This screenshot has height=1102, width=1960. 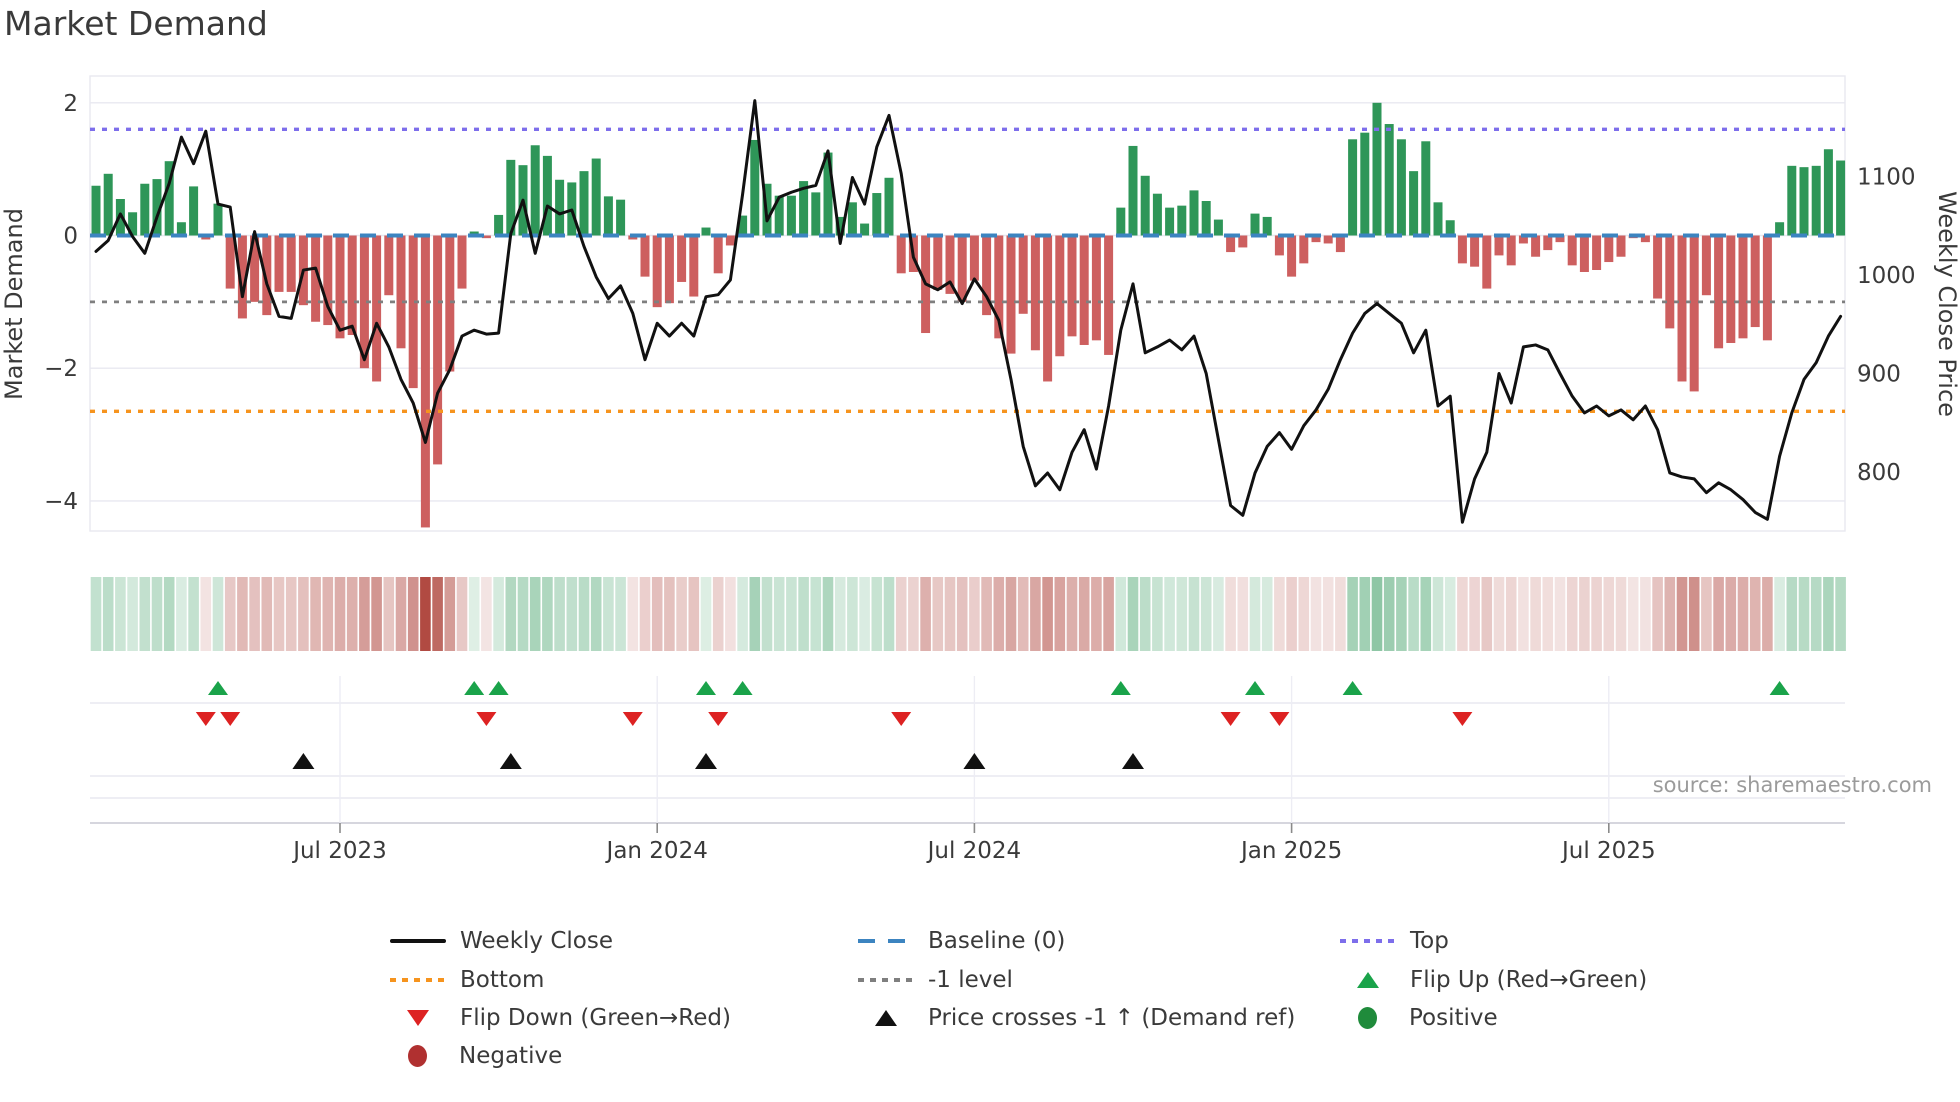 What do you see at coordinates (970, 980) in the screenshot?
I see `legend-label: -1 level` at bounding box center [970, 980].